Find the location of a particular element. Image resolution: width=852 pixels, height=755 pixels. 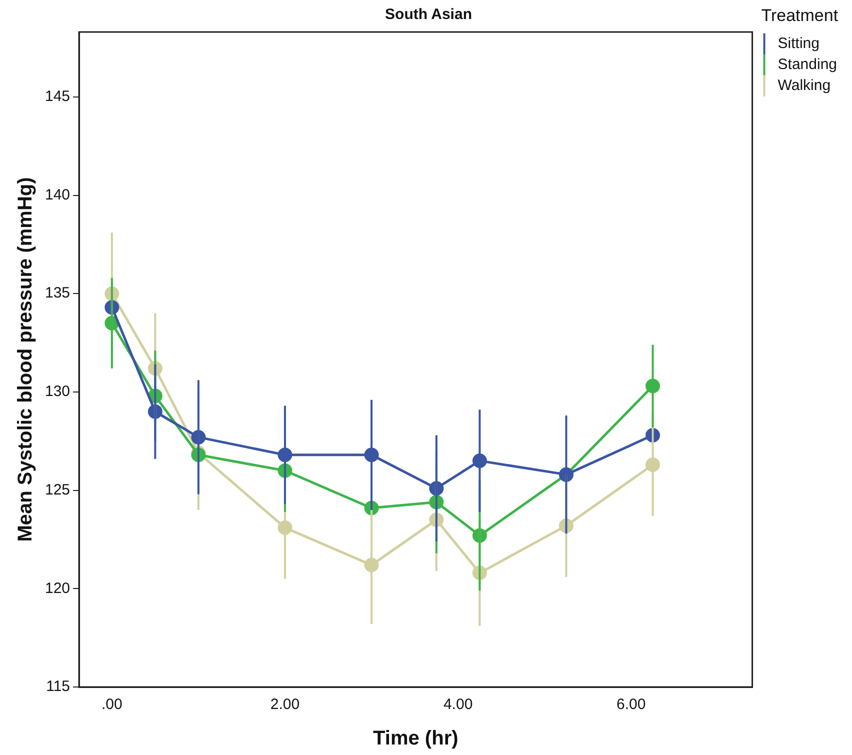

y-tick-label: 130 is located at coordinates (57, 391).